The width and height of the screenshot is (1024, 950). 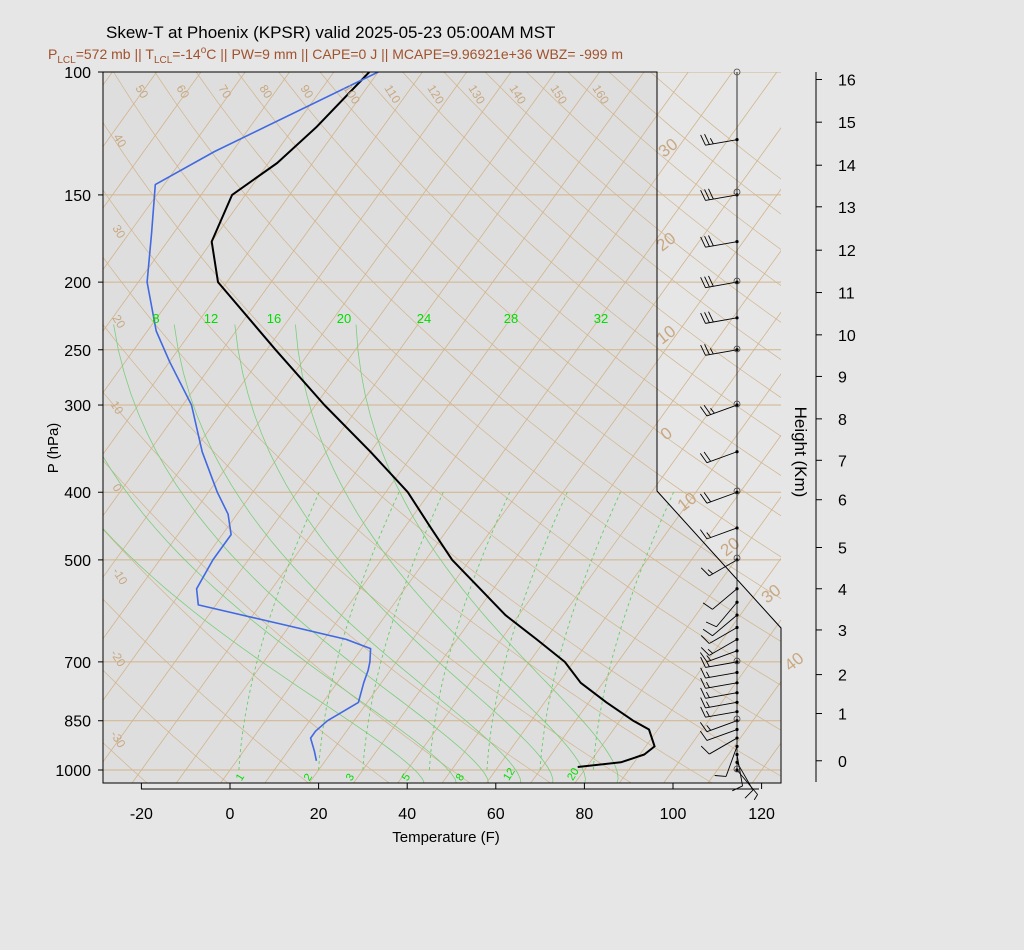 I want to click on tlcl-symbol: T, so click(x=149, y=54).